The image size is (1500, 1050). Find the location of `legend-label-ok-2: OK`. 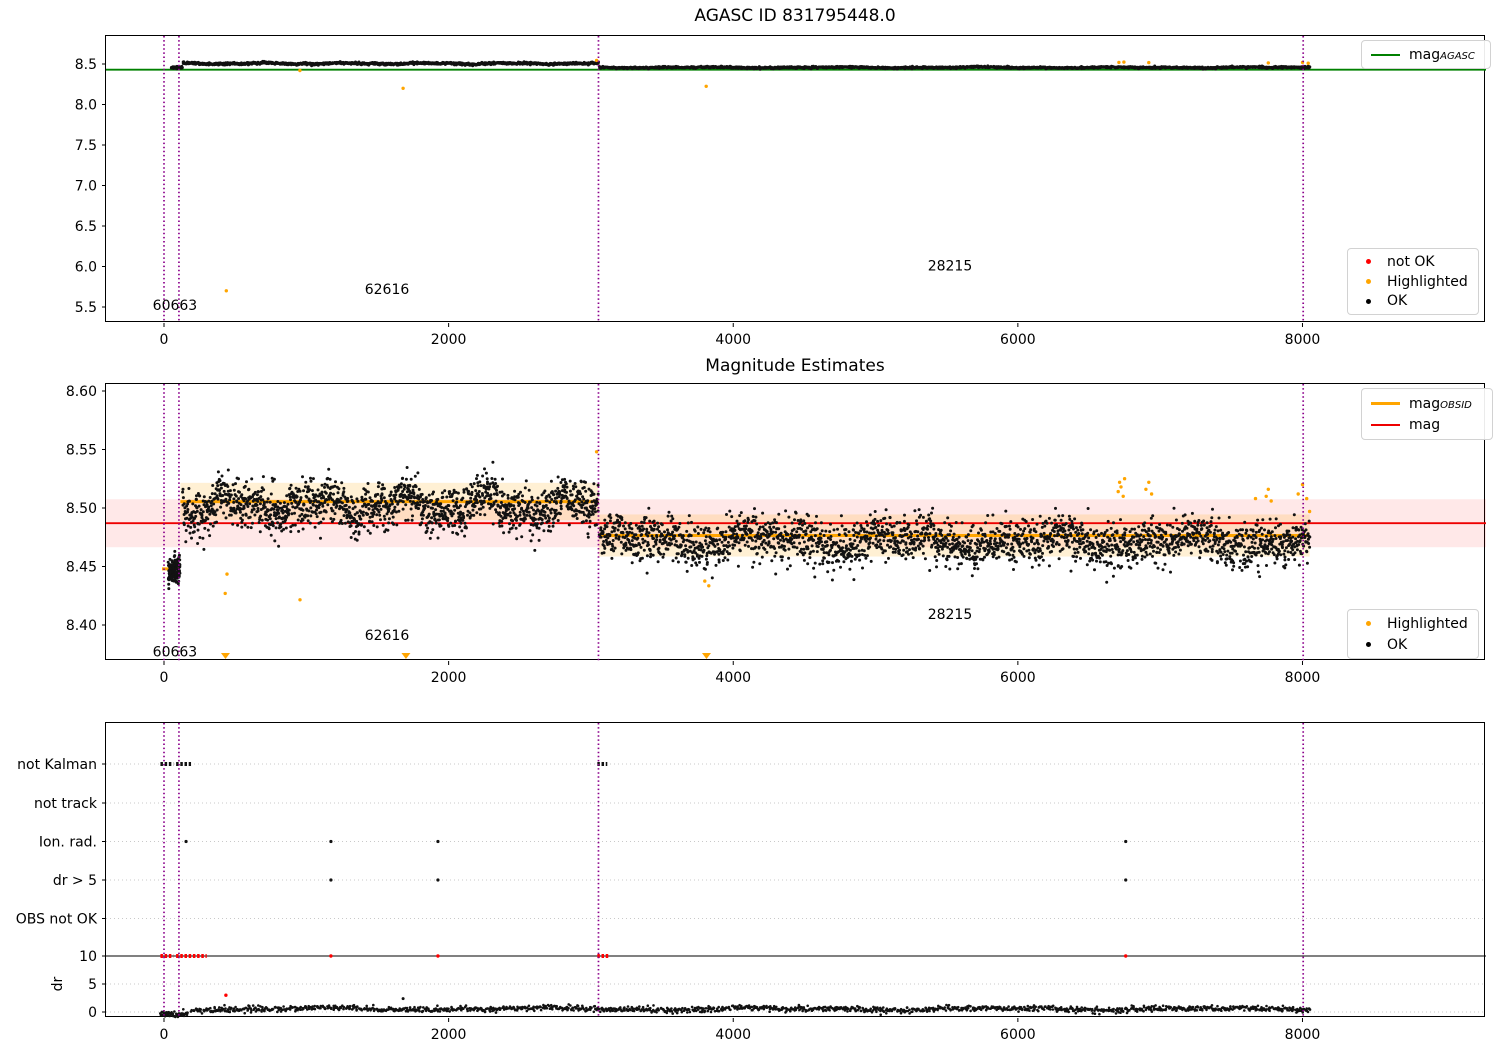

legend-label-ok-2: OK is located at coordinates (1397, 644).